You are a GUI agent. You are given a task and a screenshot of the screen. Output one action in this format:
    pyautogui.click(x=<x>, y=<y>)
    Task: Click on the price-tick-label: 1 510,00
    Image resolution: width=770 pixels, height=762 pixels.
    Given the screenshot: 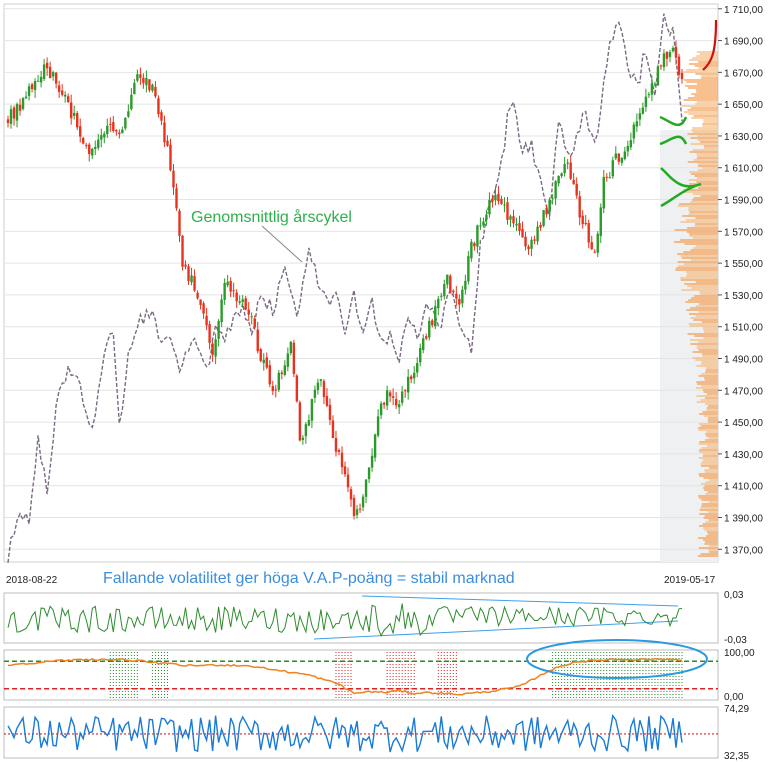 What is the action you would take?
    pyautogui.click(x=743, y=328)
    